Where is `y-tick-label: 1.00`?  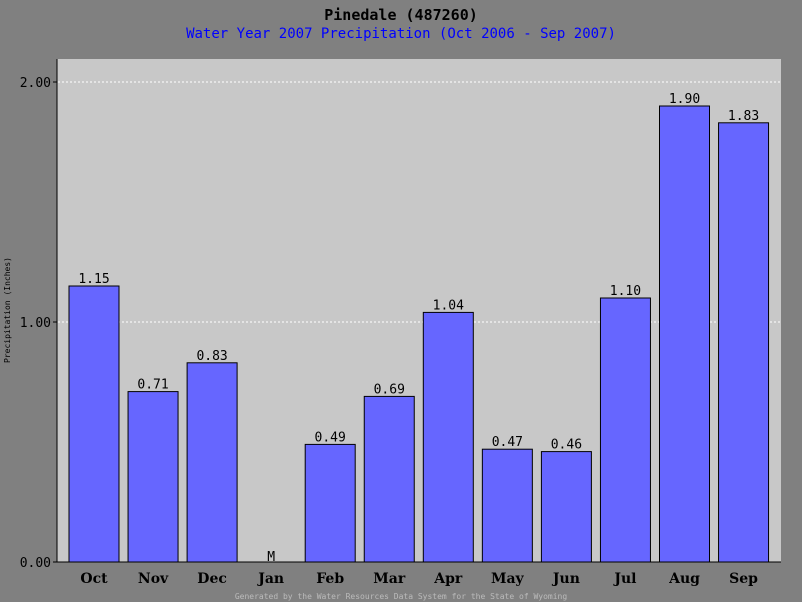 y-tick-label: 1.00 is located at coordinates (35, 323).